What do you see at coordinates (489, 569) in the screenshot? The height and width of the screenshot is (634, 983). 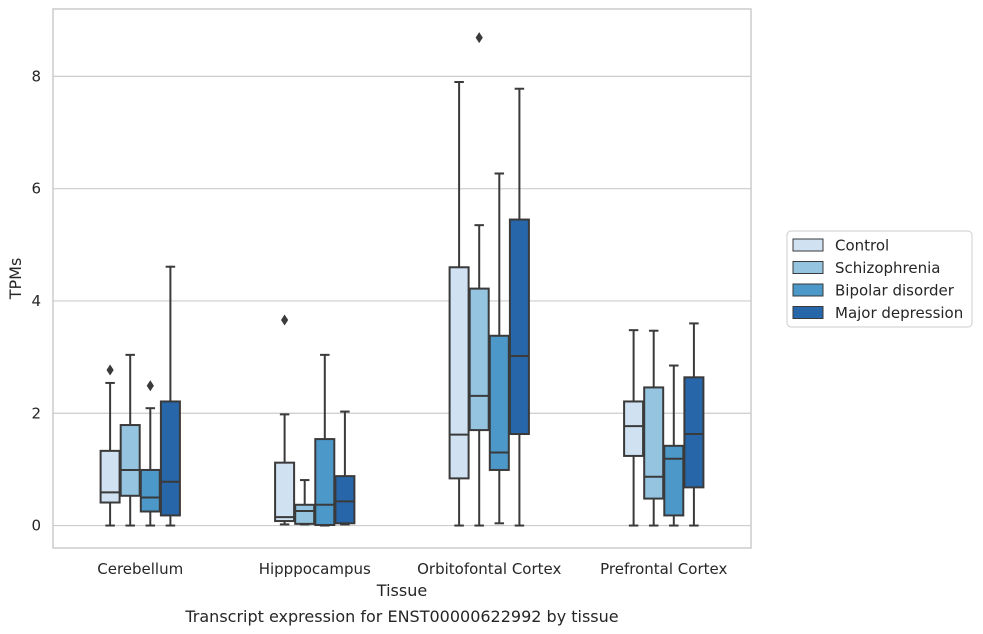 I see `x-tick-label: Orbitofontal Cortex` at bounding box center [489, 569].